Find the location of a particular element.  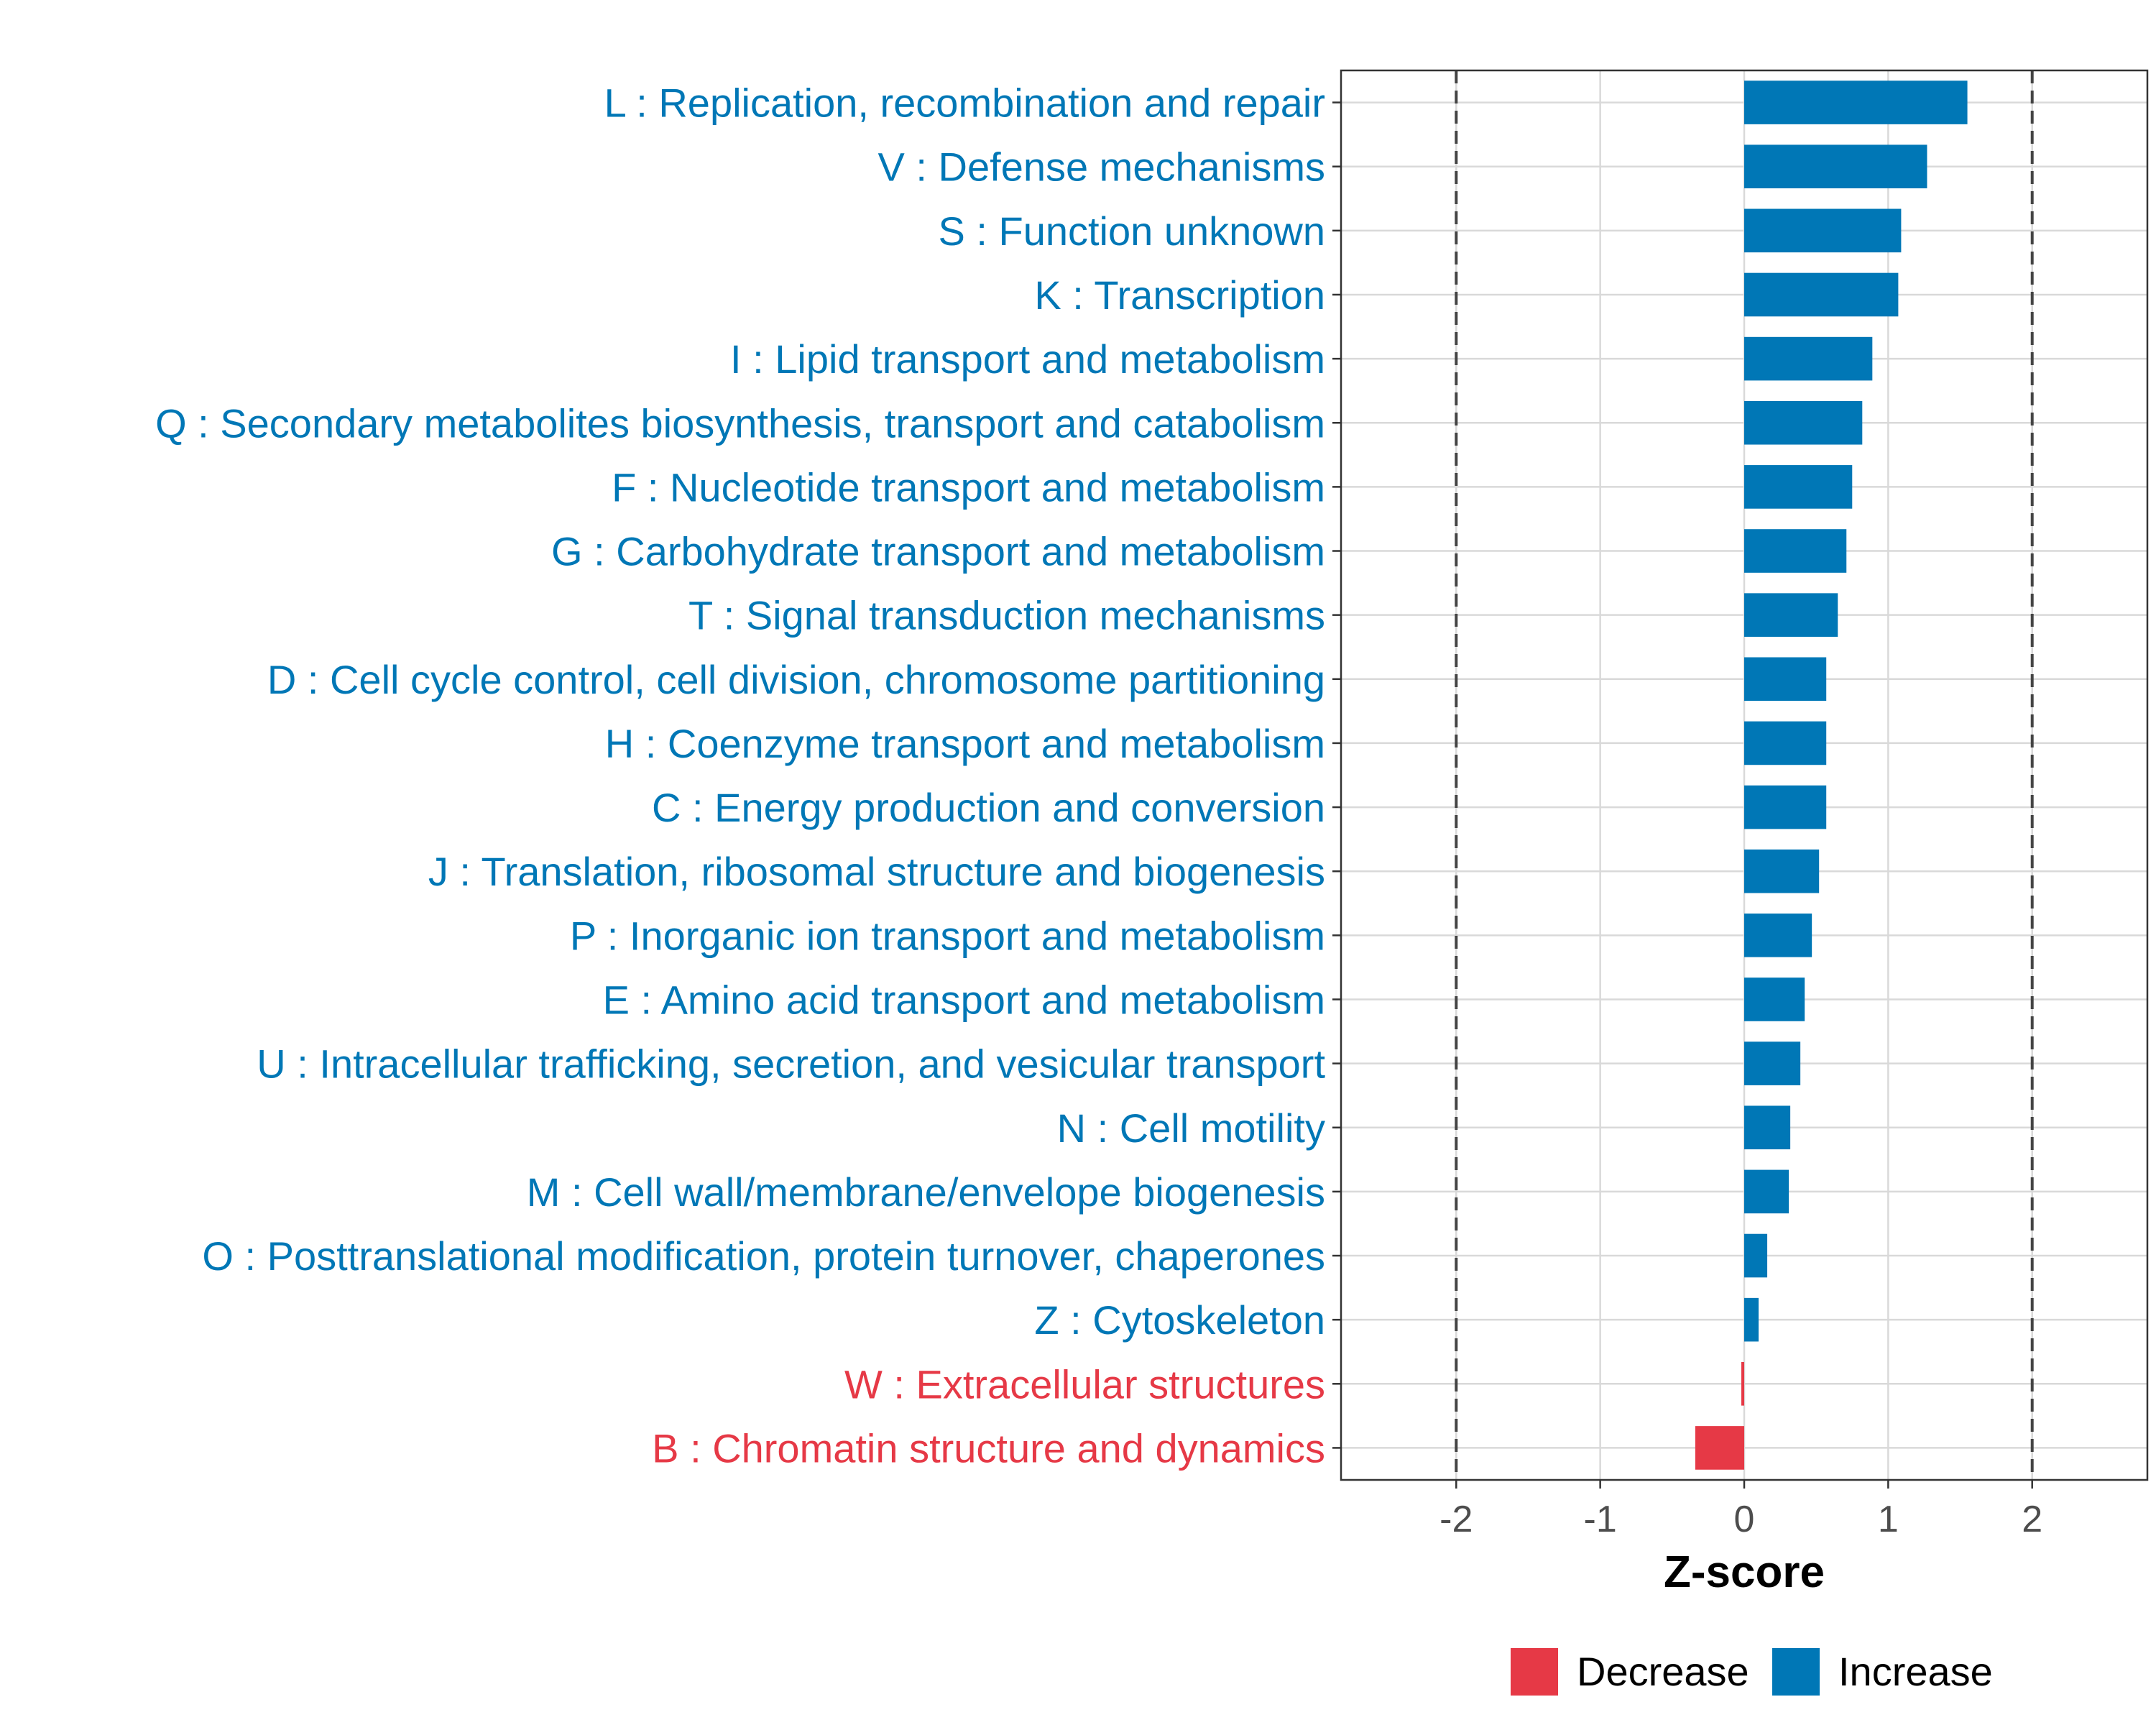

bar-i is located at coordinates (1808, 358).